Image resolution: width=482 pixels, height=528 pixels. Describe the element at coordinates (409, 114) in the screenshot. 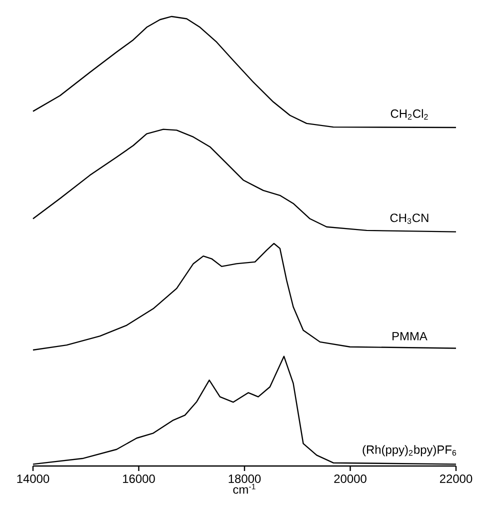

I see `series-label: CH$_{2}$Cl$_{2}$` at that location.